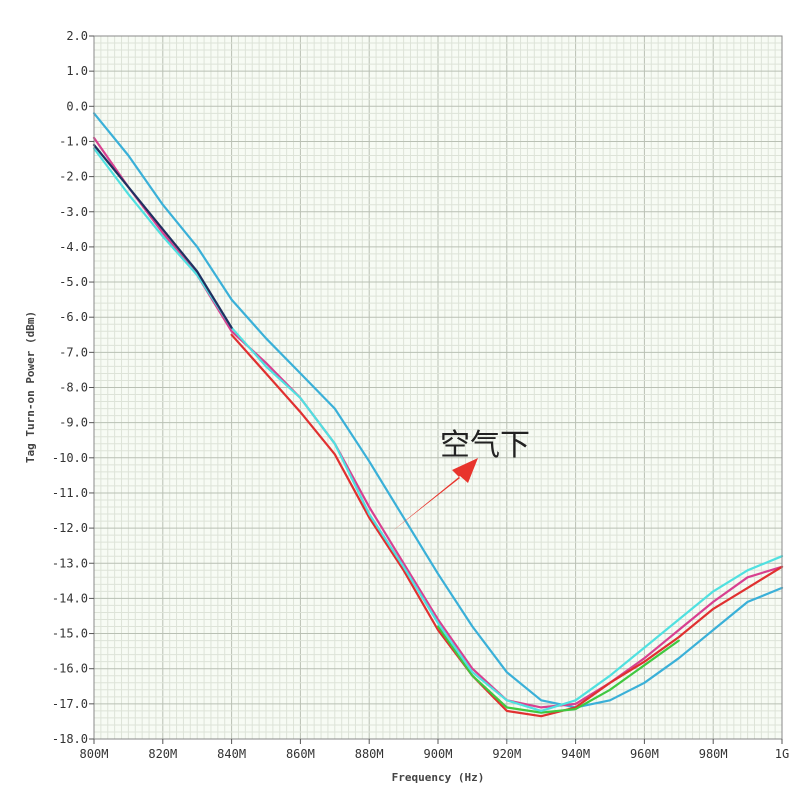 This screenshot has width=803, height=807. What do you see at coordinates (94, 754) in the screenshot?
I see `x-tick-label: 800M` at bounding box center [94, 754].